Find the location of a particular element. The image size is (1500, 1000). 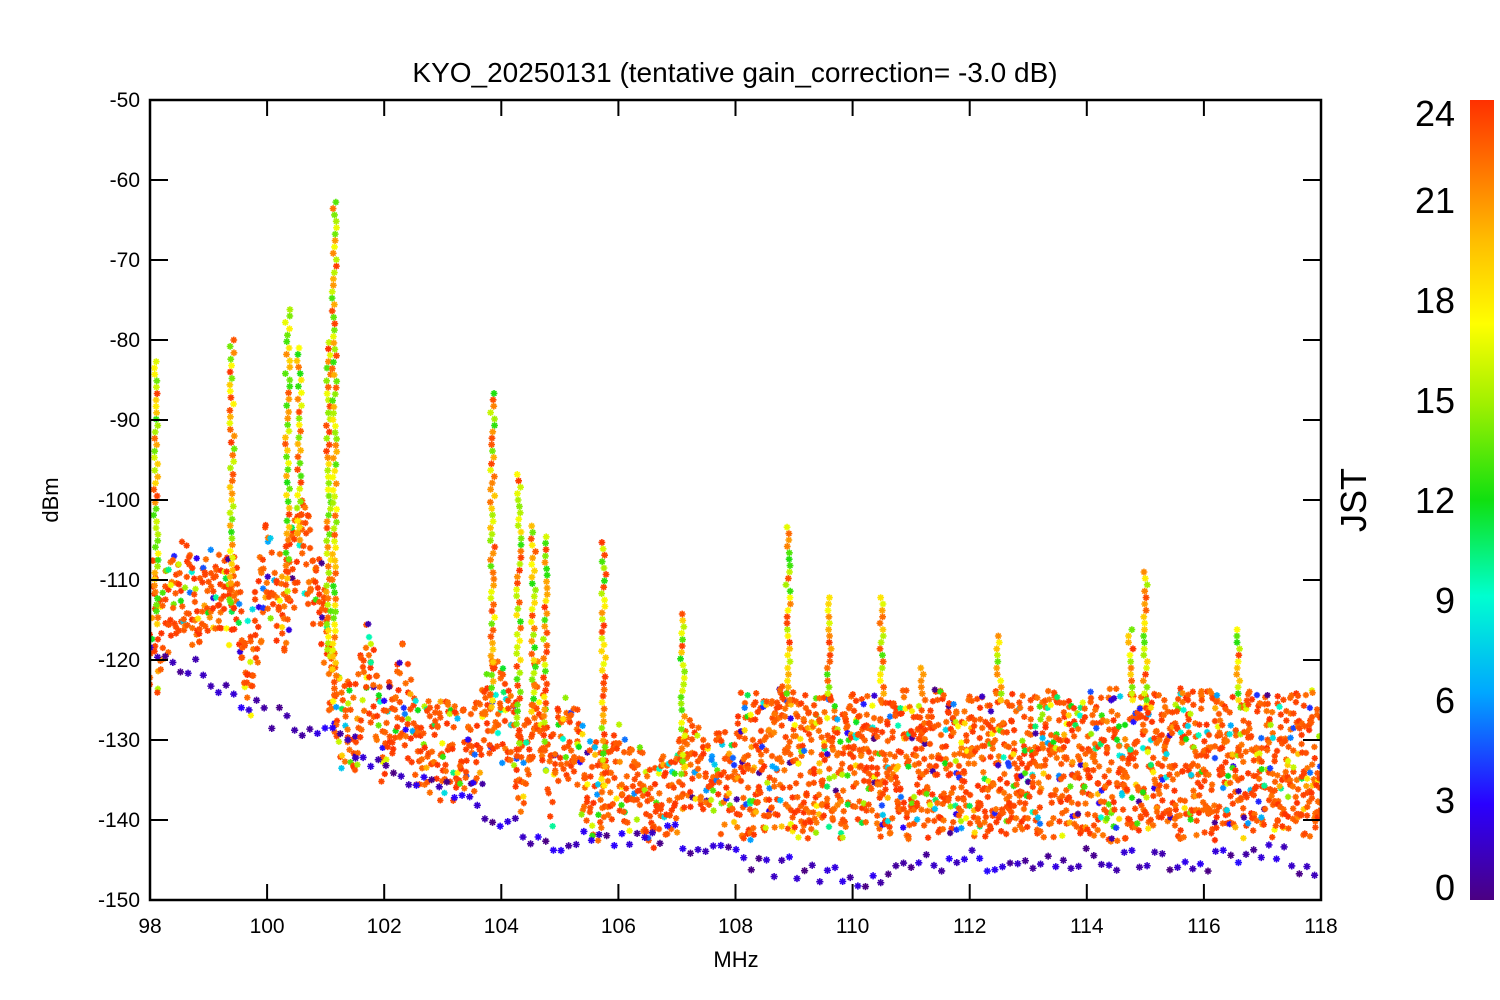

colorbar-label: JST is located at coordinates (1353, 500).